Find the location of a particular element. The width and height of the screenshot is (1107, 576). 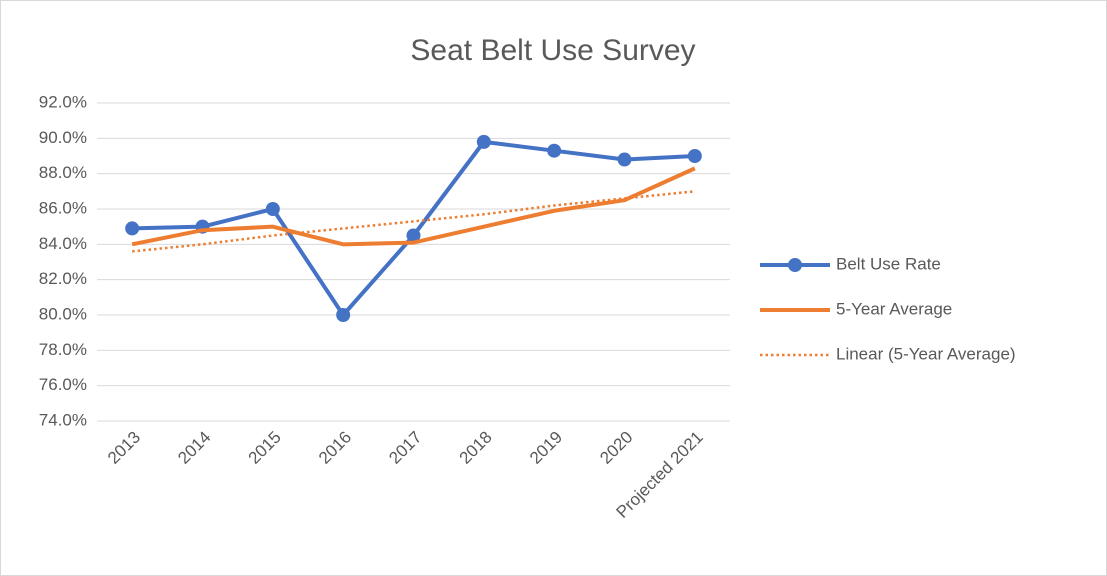

legend-marker is located at coordinates (795, 265).